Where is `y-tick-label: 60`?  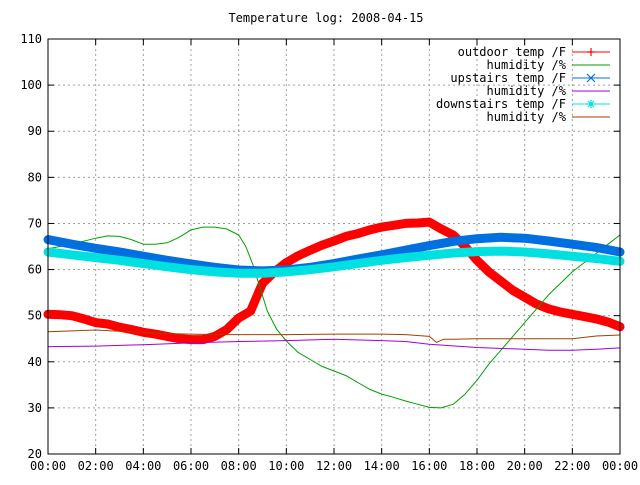
y-tick-label: 60 is located at coordinates (35, 270).